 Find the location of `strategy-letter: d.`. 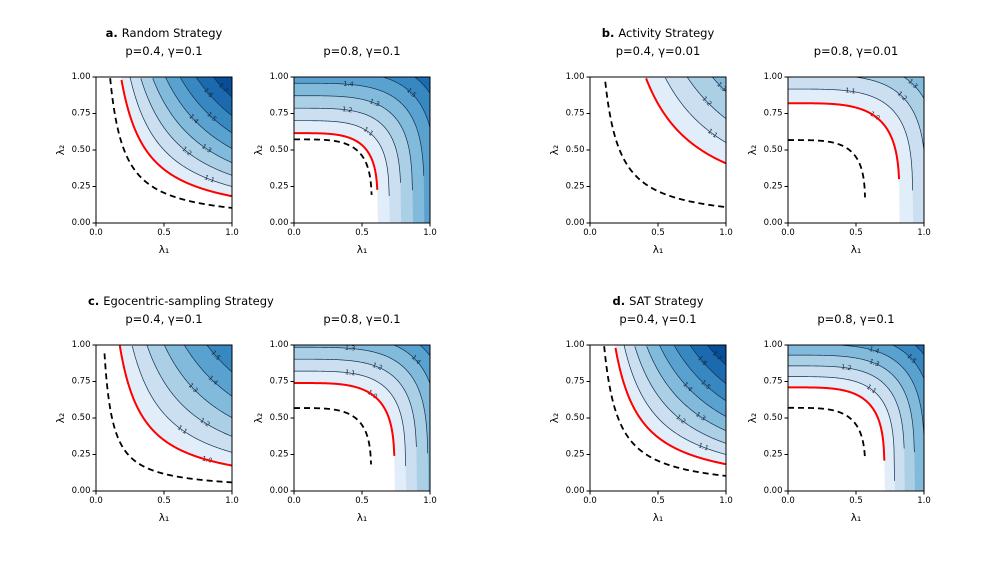

strategy-letter: d. is located at coordinates (619, 301).